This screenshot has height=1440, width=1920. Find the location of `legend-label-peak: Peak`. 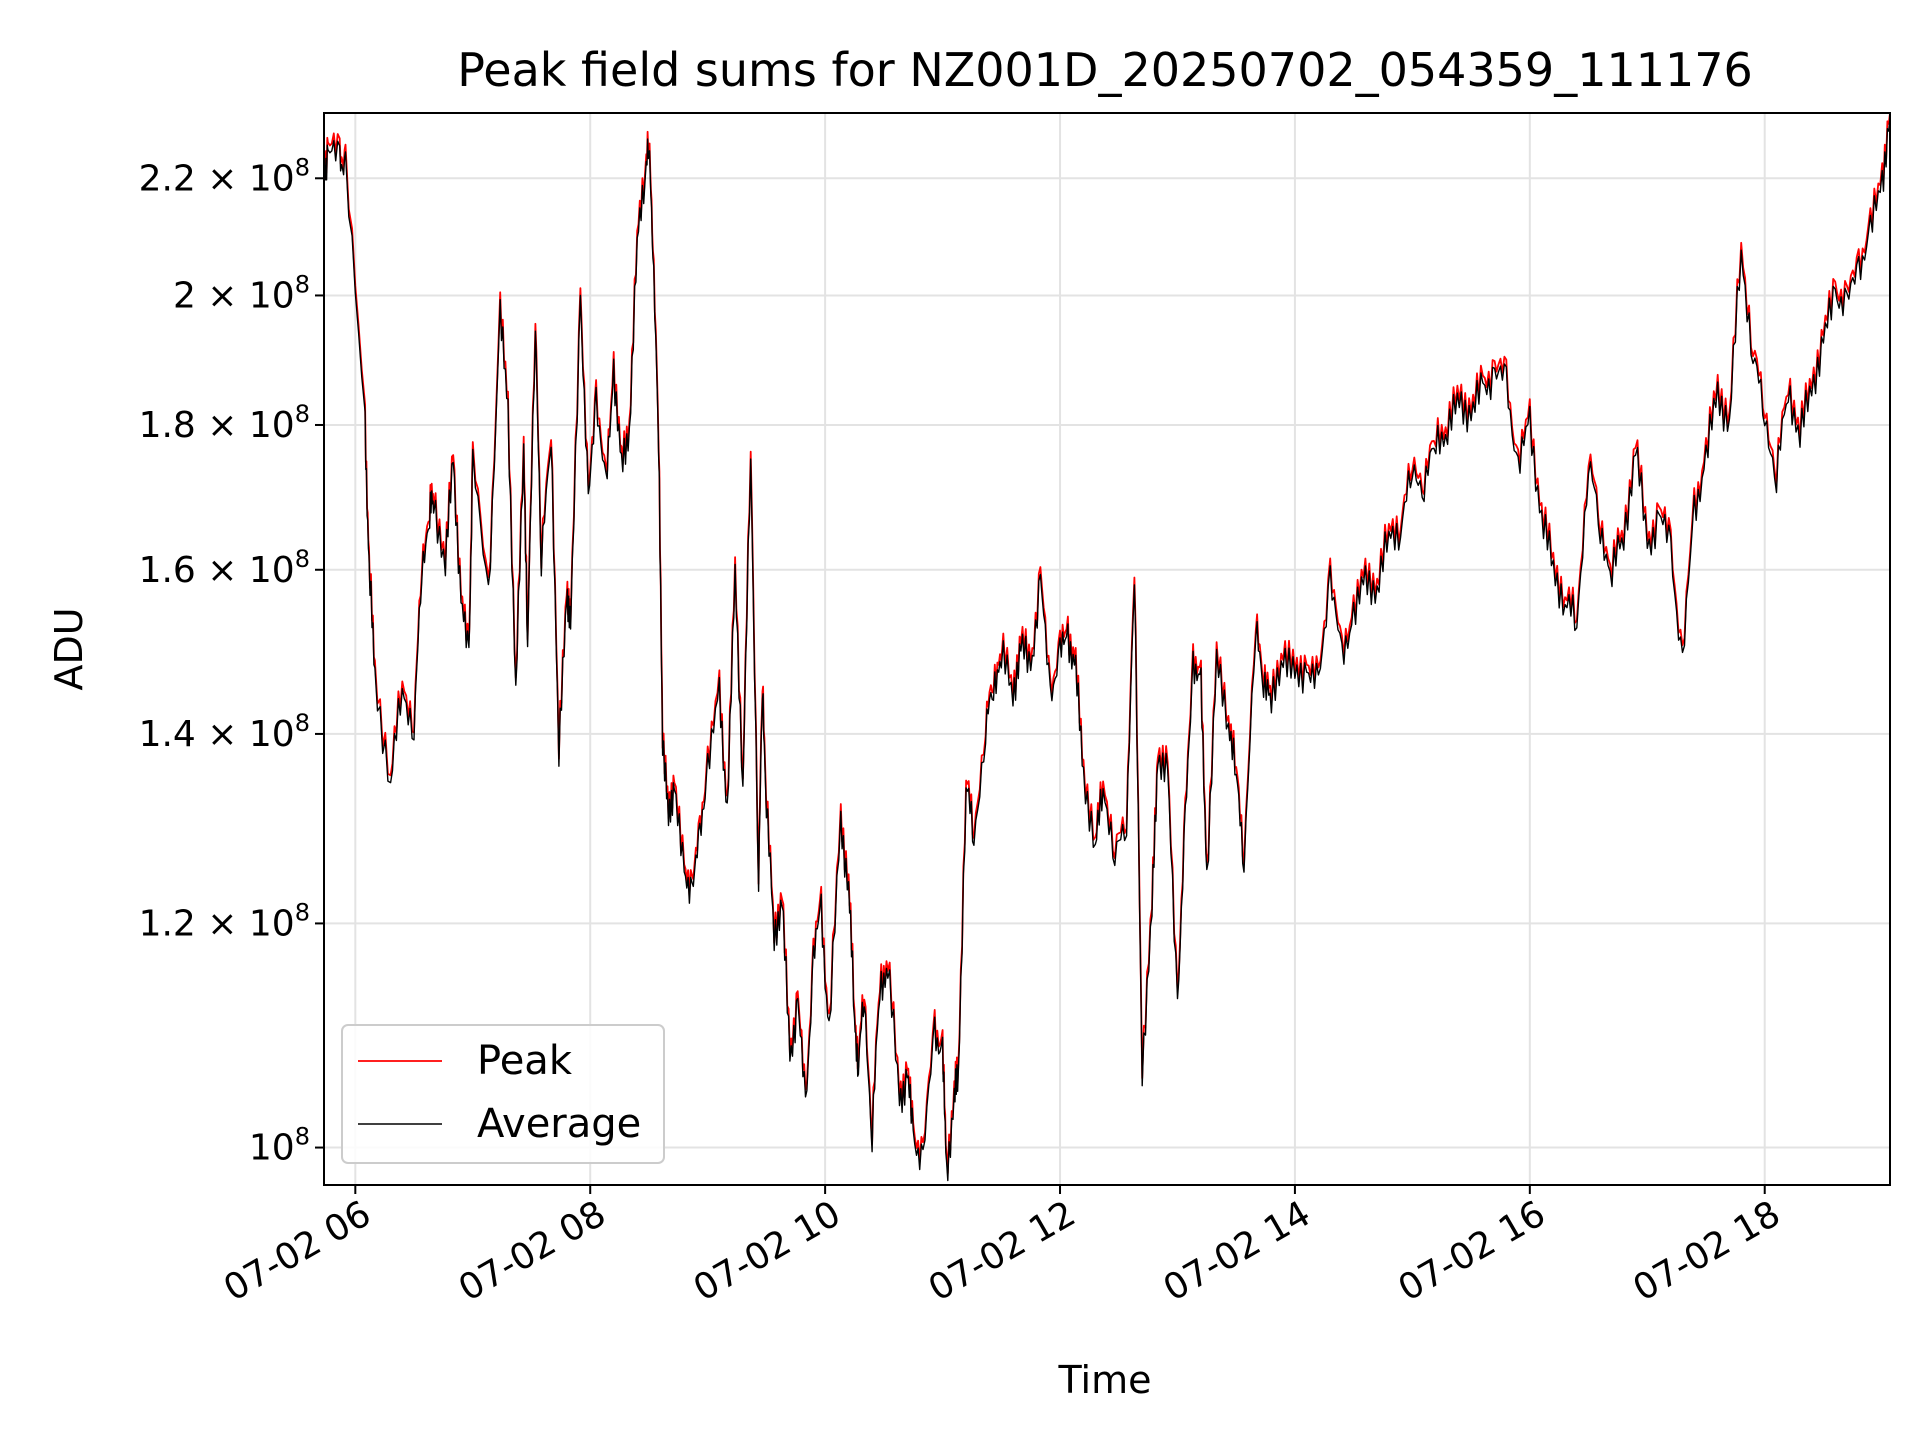

legend-label-peak: Peak is located at coordinates (525, 1061).